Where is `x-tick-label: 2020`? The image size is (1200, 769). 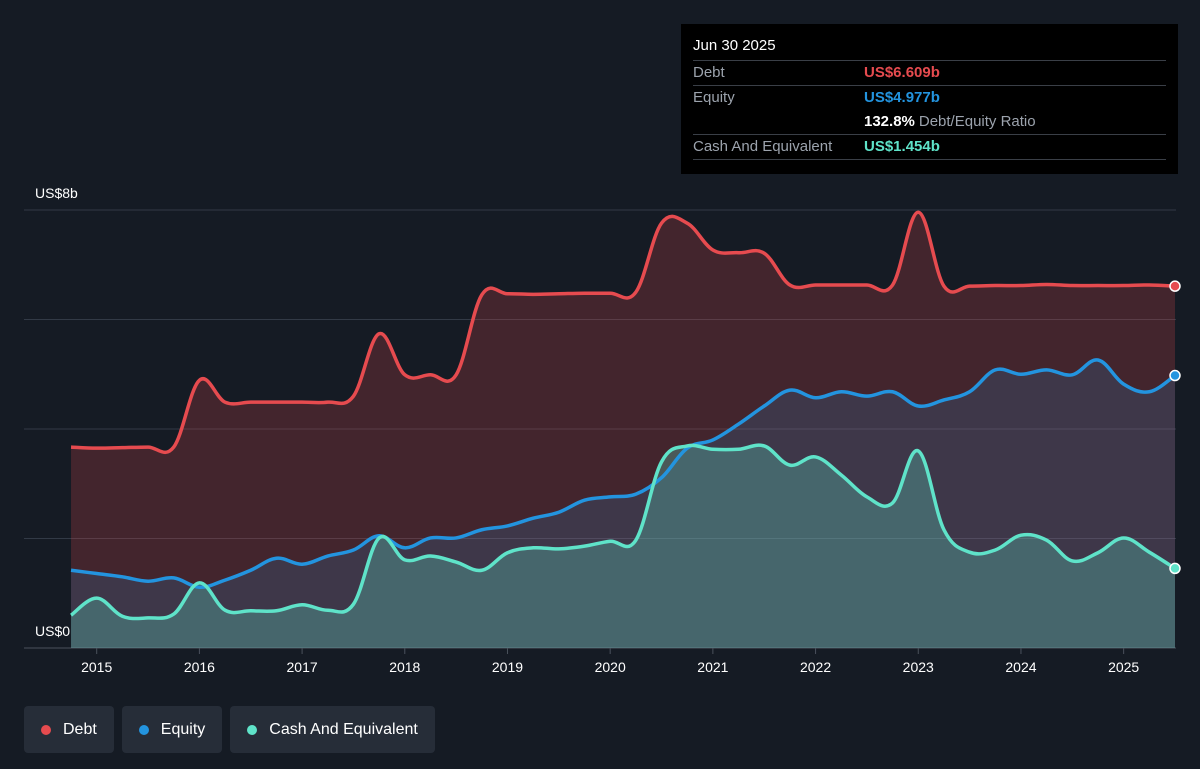 x-tick-label: 2020 is located at coordinates (610, 667).